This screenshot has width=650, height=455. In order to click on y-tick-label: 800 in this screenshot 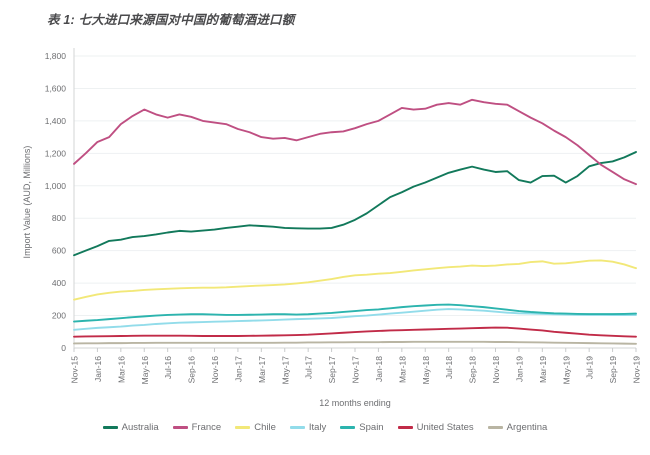, I will do `click(59, 218)`.